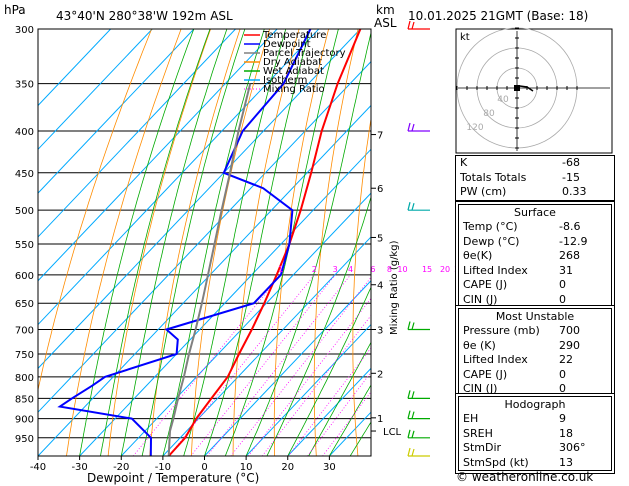 This screenshot has width=629, height=486. I want to click on most-unstable-label: Pressure (mb), so click(501, 330).